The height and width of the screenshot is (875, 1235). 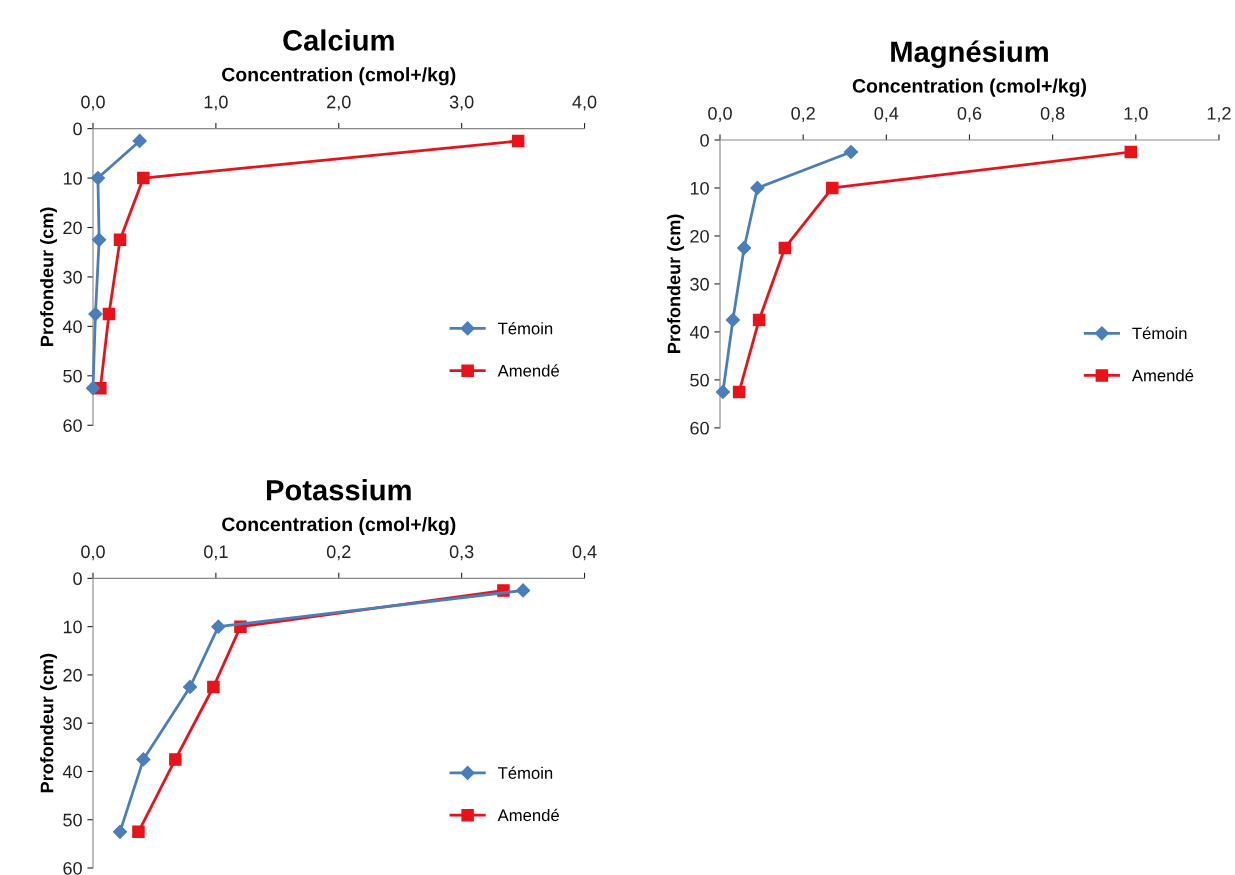 What do you see at coordinates (338, 40) in the screenshot?
I see `chart-title: Calcium` at bounding box center [338, 40].